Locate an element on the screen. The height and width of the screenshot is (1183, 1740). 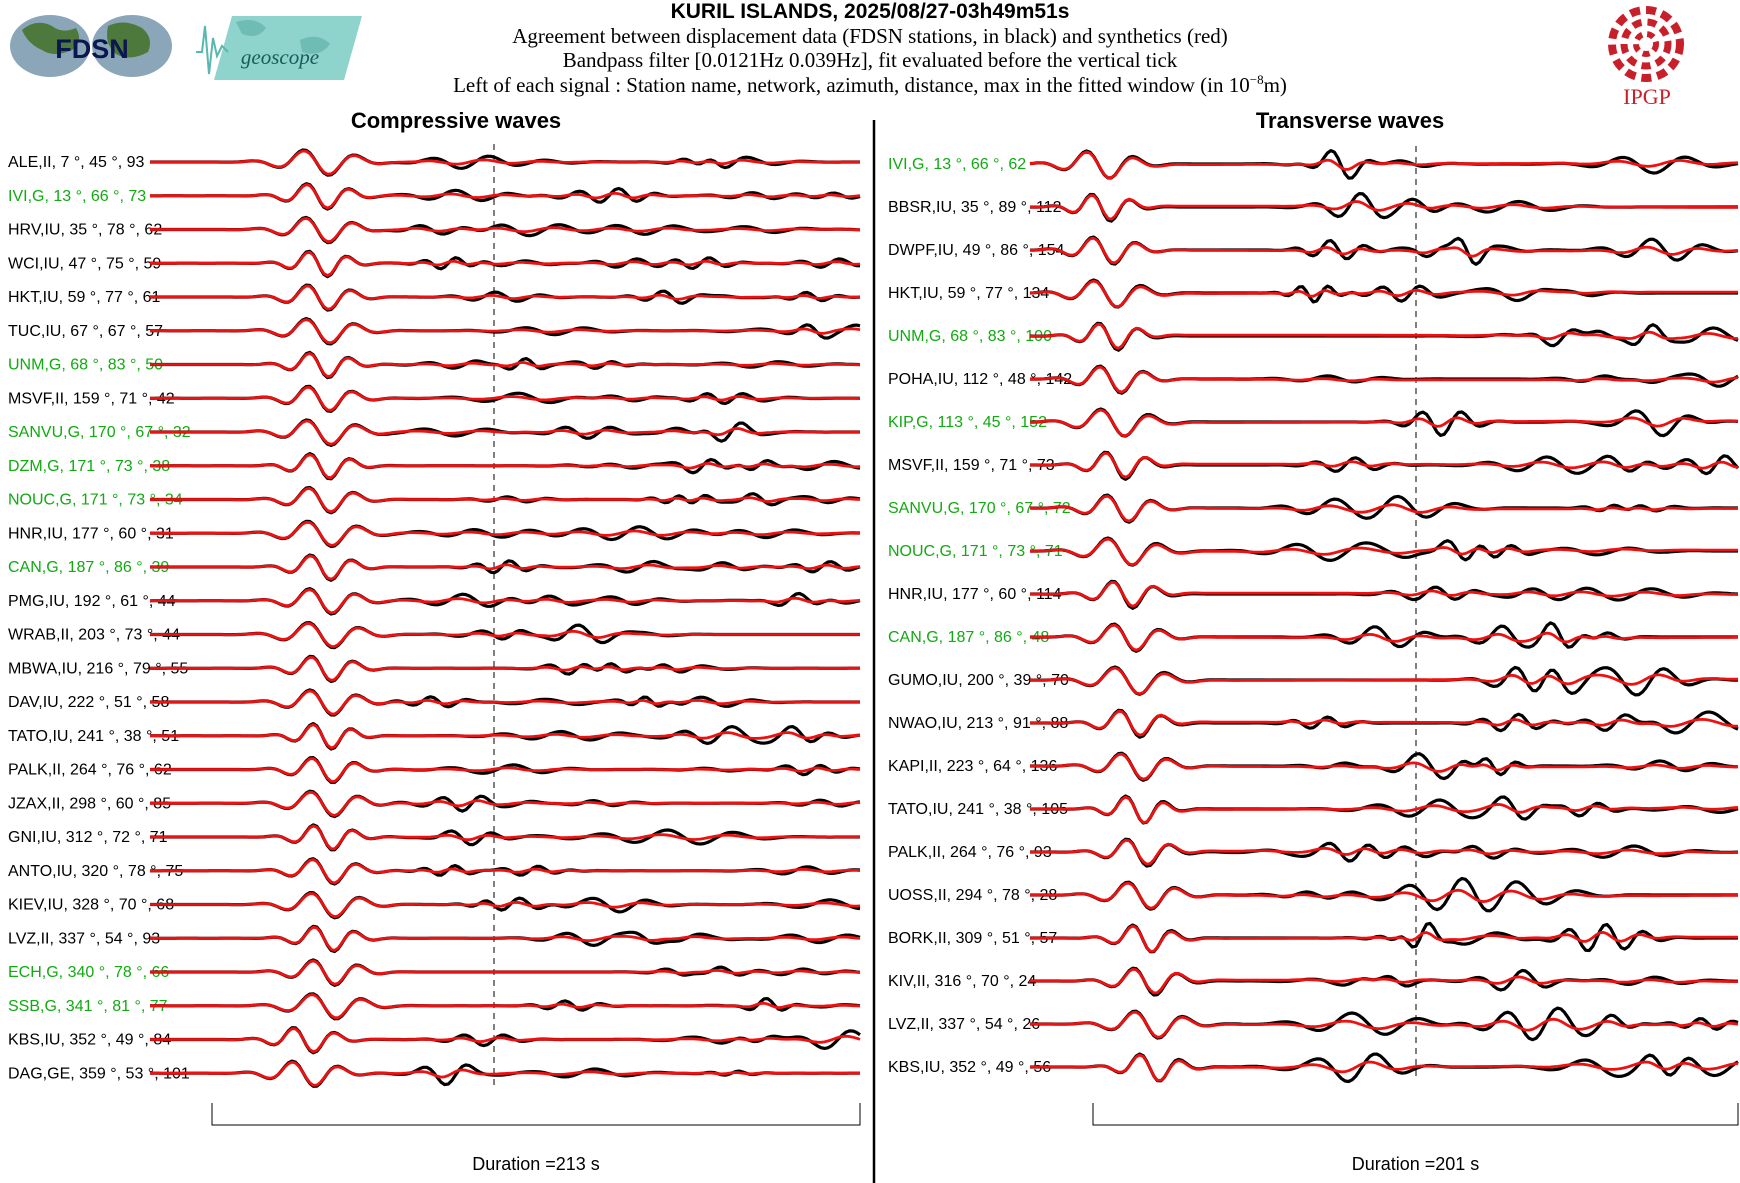
station-trace: PALK,II, 264 °, 76 °, 93 is located at coordinates (1313, 852).